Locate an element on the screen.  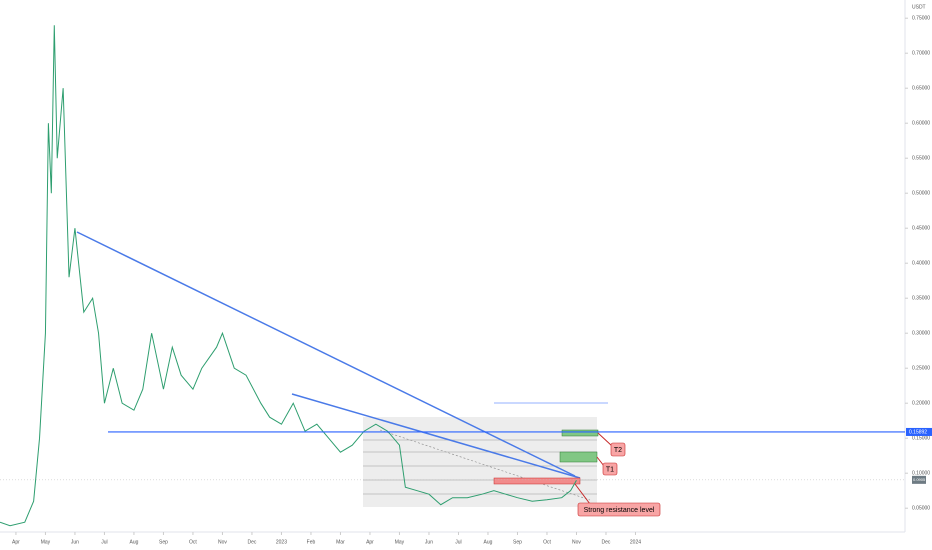
y-tick-label: 0.05000 is located at coordinates (921, 509).